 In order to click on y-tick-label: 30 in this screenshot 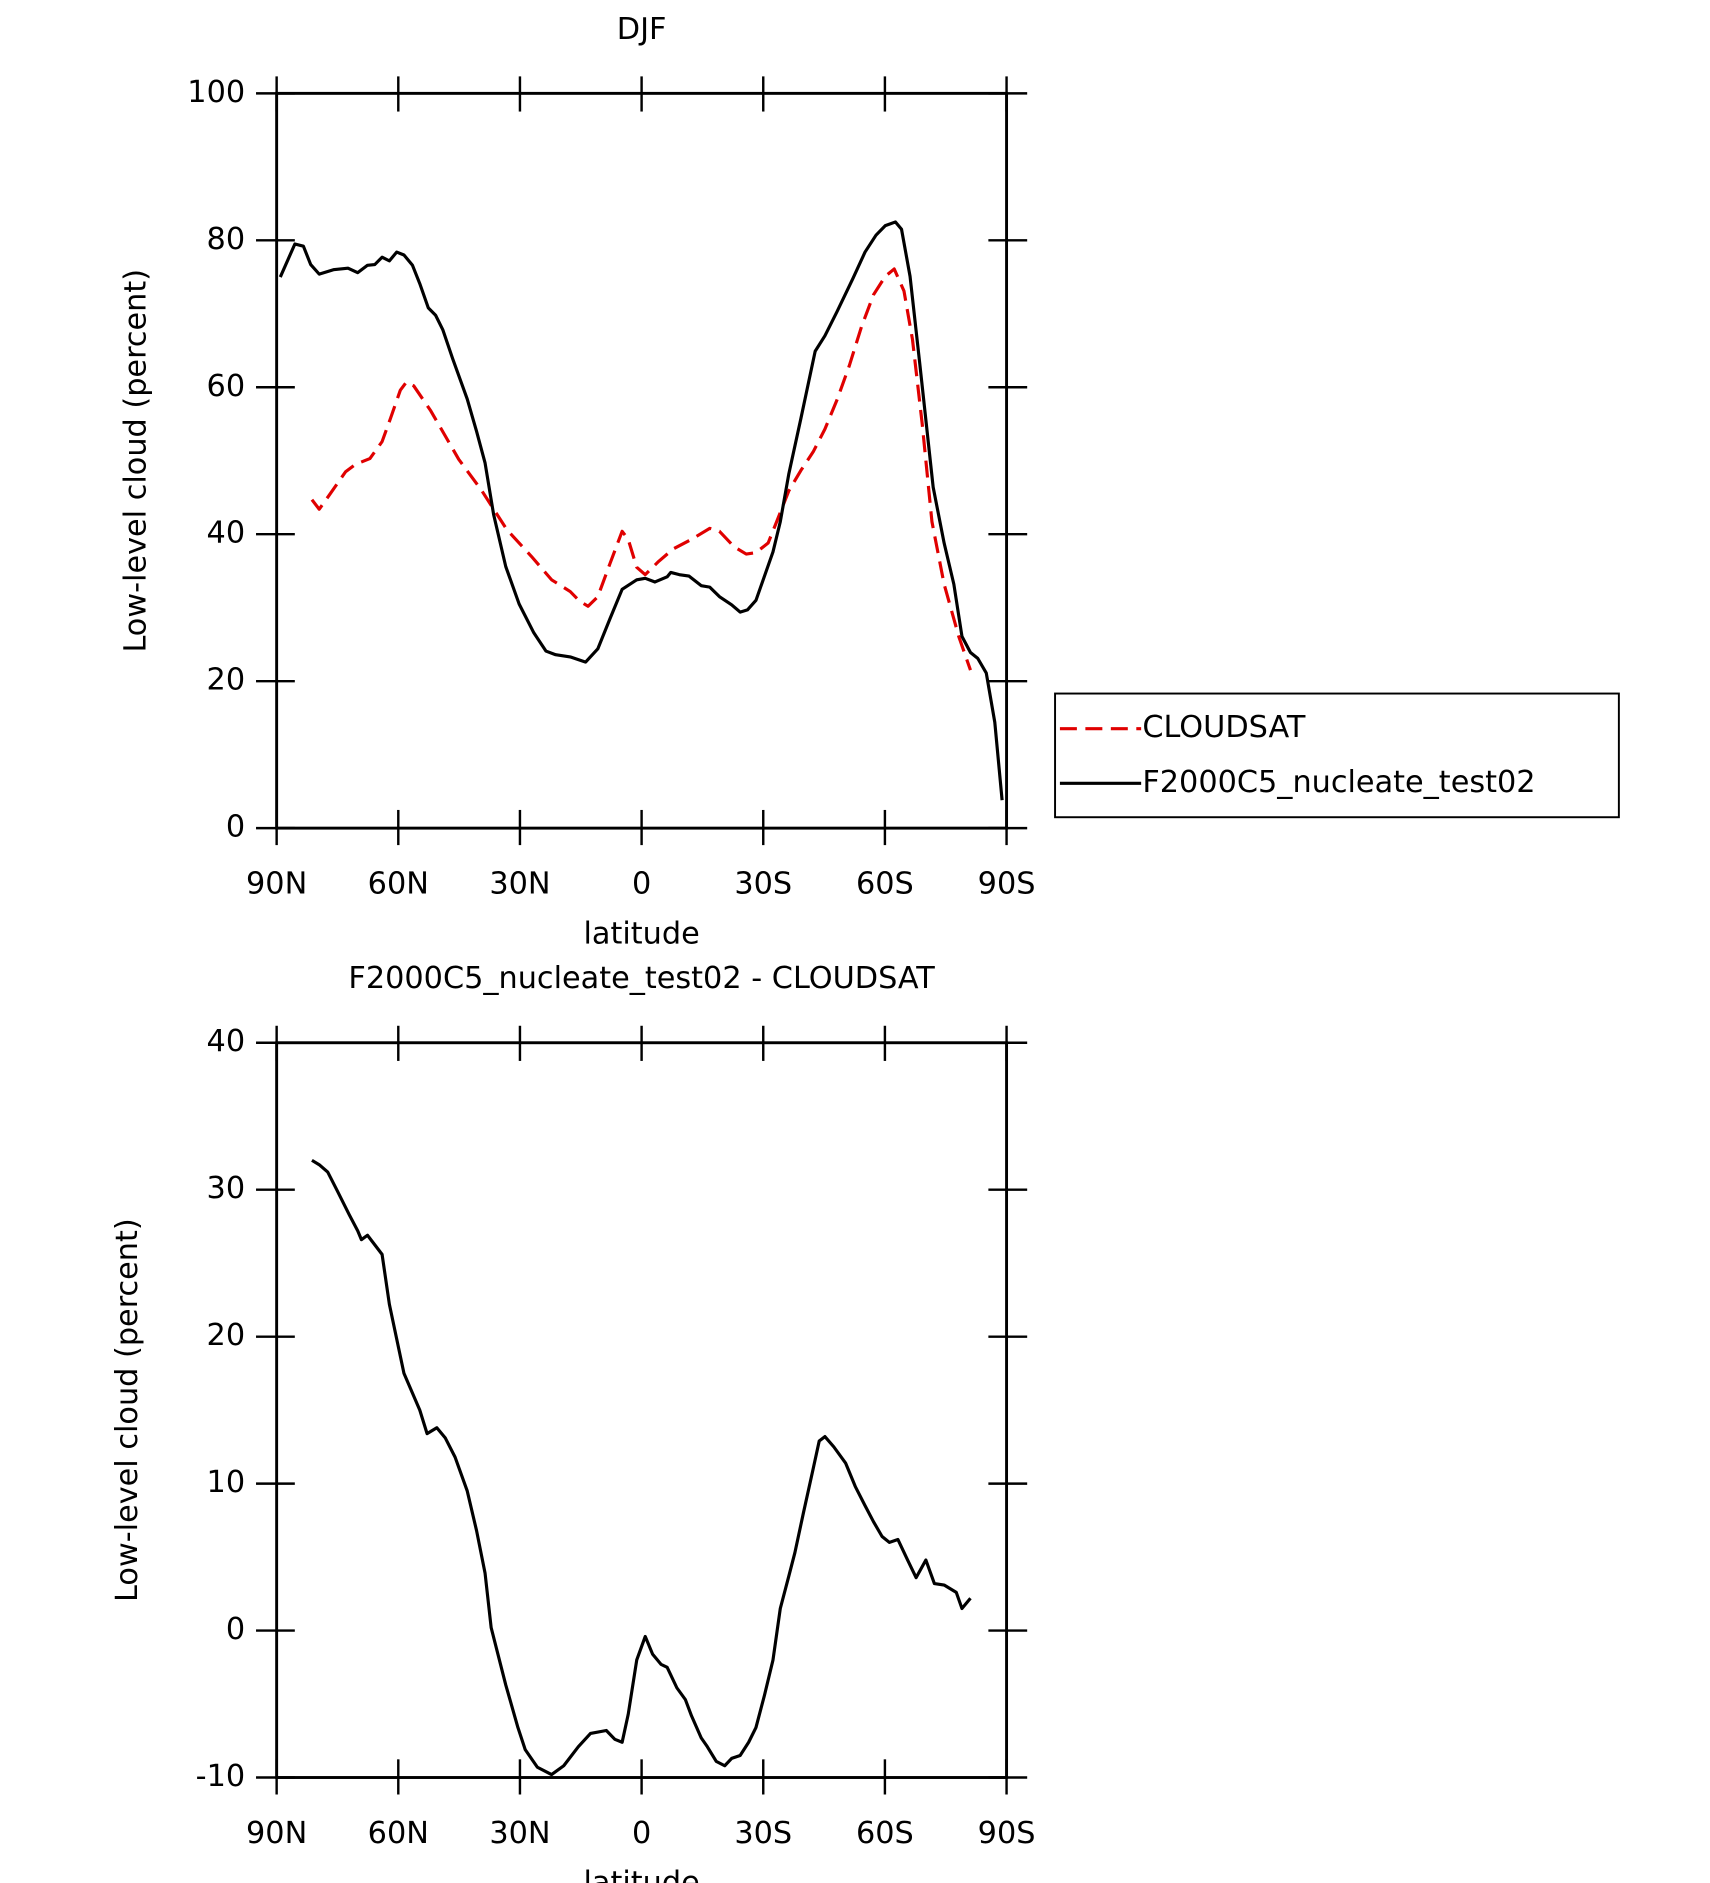, I will do `click(226, 1188)`.